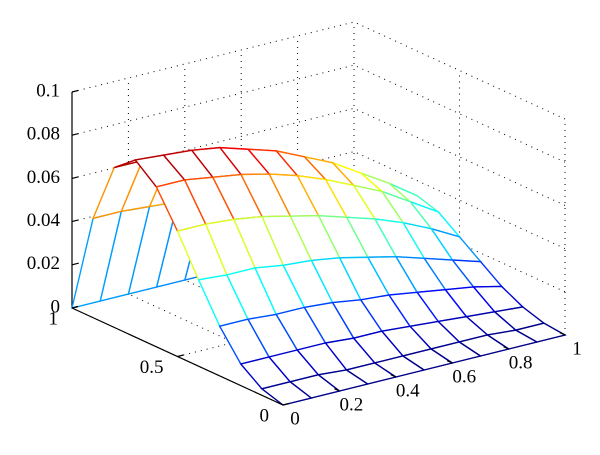 The image size is (600, 455). I want to click on y-tick-label: 0, so click(265, 415).